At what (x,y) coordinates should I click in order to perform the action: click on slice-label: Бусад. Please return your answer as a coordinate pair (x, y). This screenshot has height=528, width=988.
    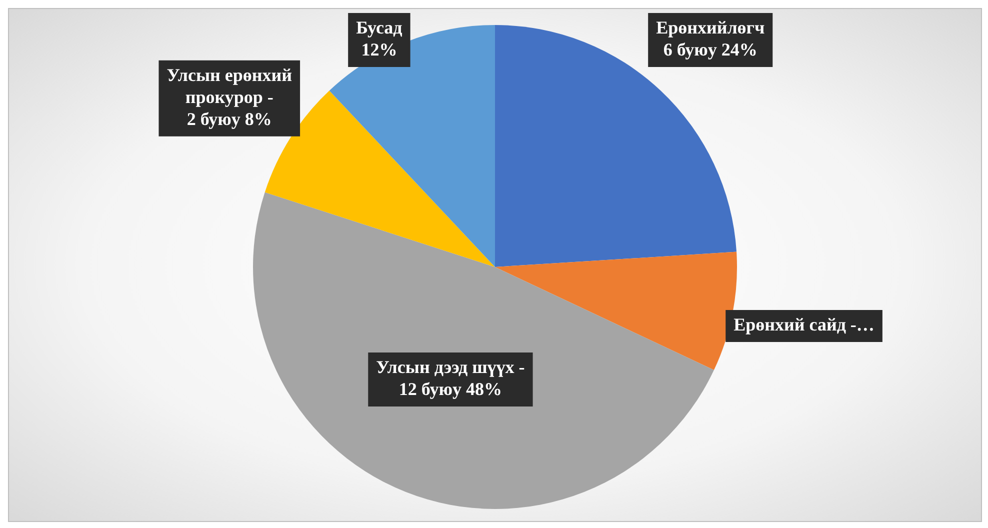
    Looking at the image, I should click on (379, 28).